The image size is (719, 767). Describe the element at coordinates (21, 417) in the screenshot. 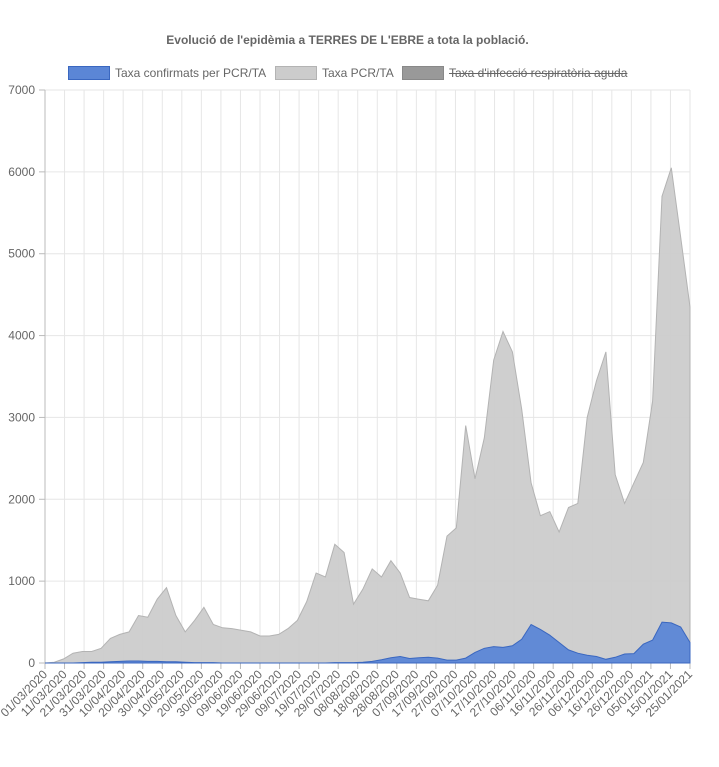

I see `y-tick-label: 3000` at that location.